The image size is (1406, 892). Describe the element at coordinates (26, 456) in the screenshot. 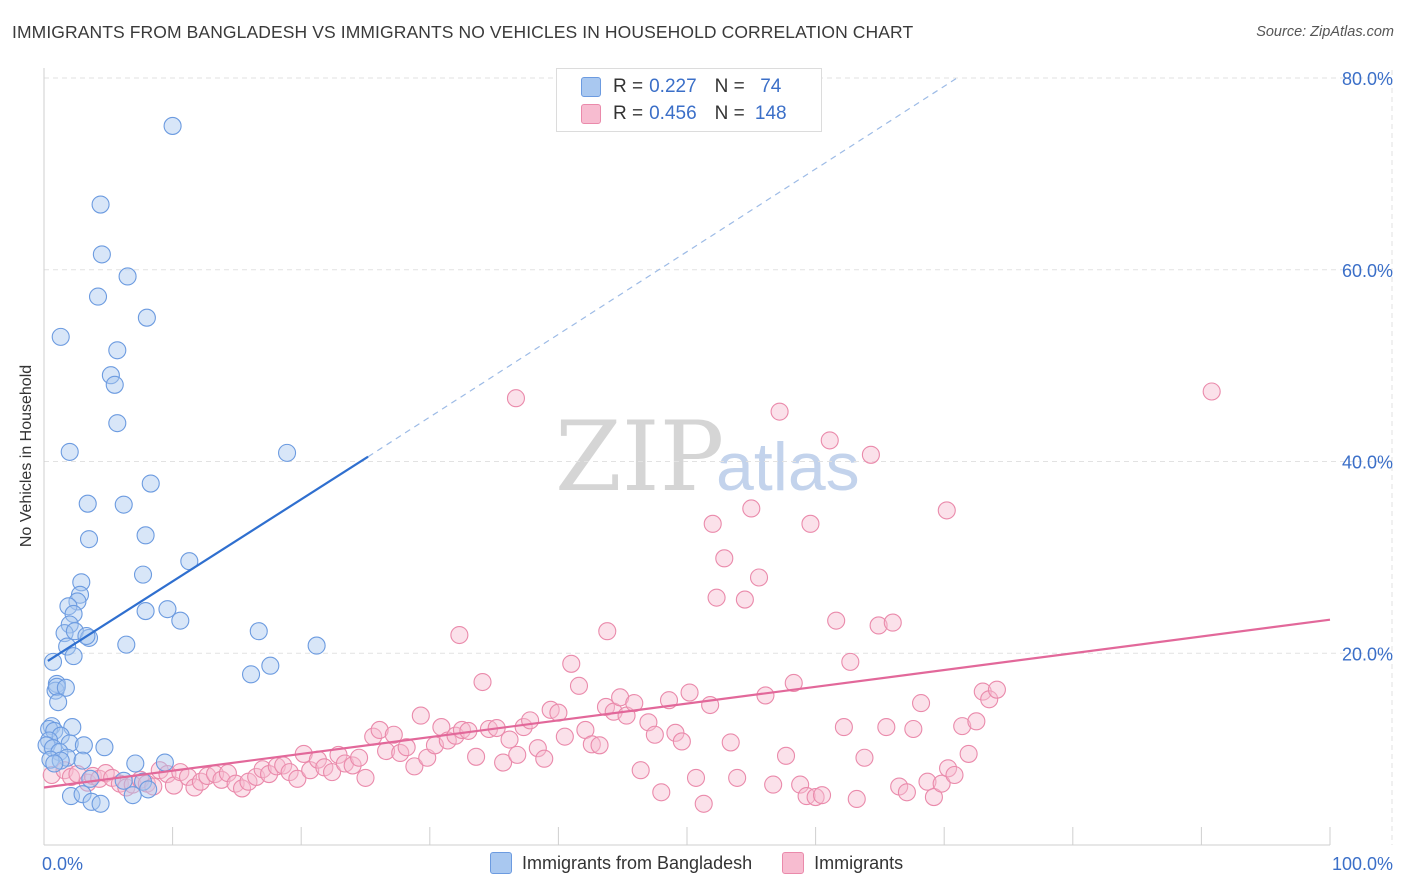

I see `y-axis-label: No Vehicles in Household` at that location.